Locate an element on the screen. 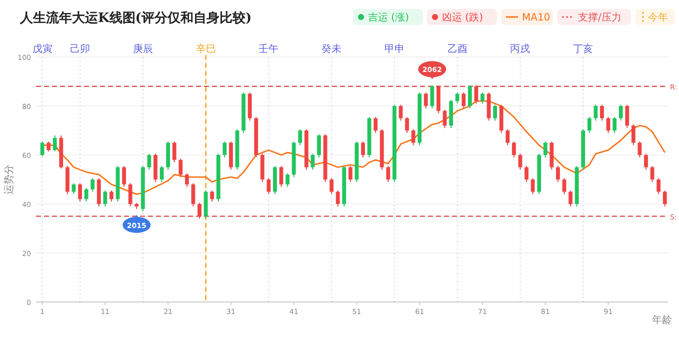 The height and width of the screenshot is (339, 679). legend-item: 支撑/压力 is located at coordinates (594, 17).